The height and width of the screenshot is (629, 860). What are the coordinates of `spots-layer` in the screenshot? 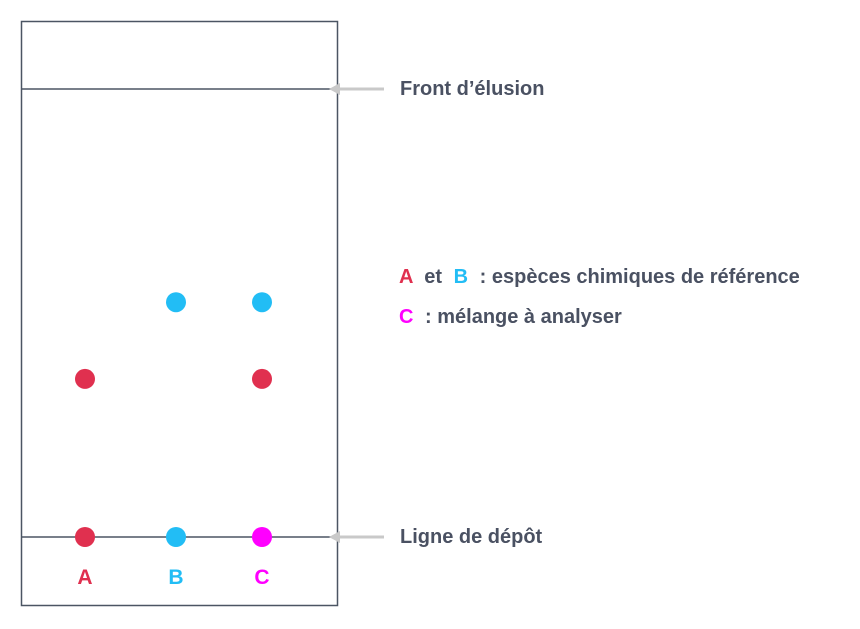 It's located at (173, 419).